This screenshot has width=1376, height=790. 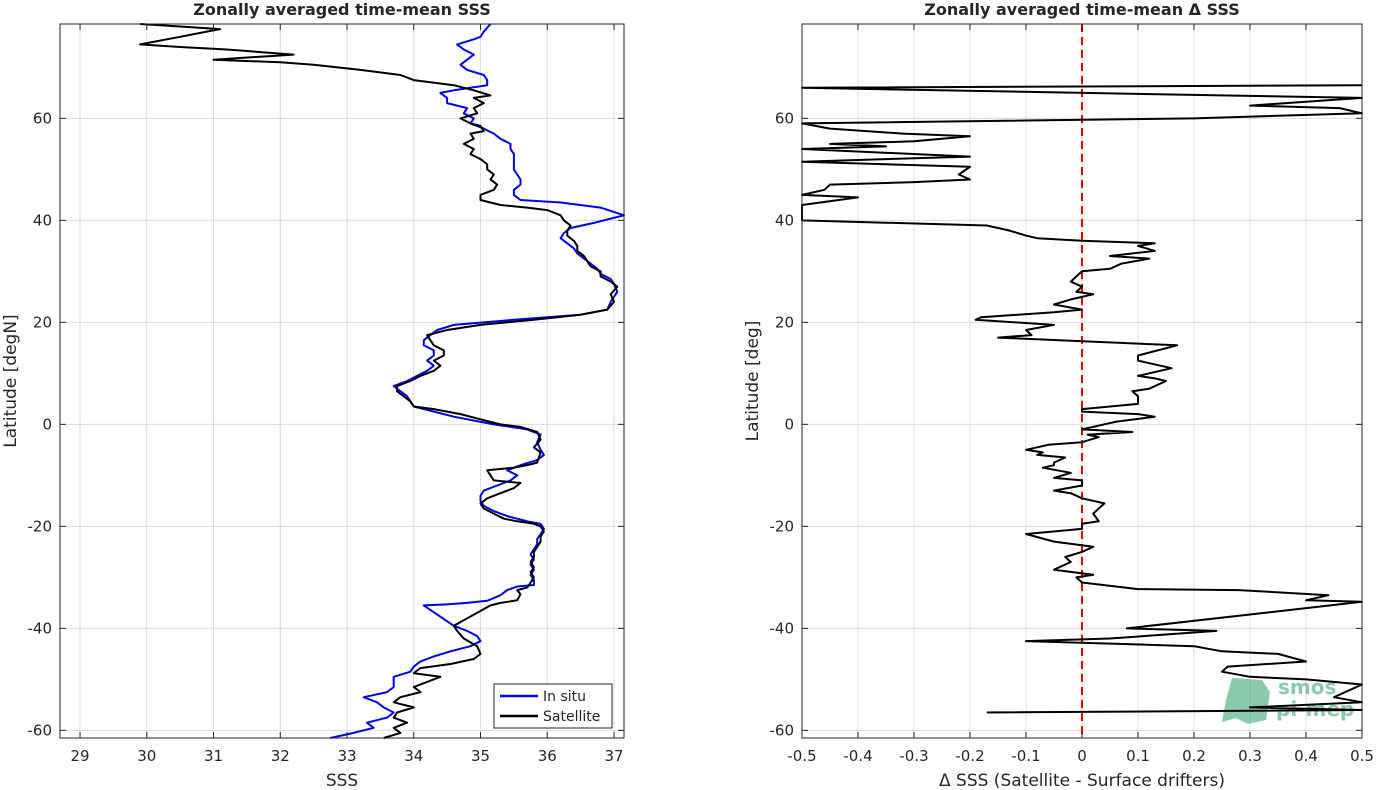 What do you see at coordinates (146, 756) in the screenshot?
I see `x-tick-label: 30` at bounding box center [146, 756].